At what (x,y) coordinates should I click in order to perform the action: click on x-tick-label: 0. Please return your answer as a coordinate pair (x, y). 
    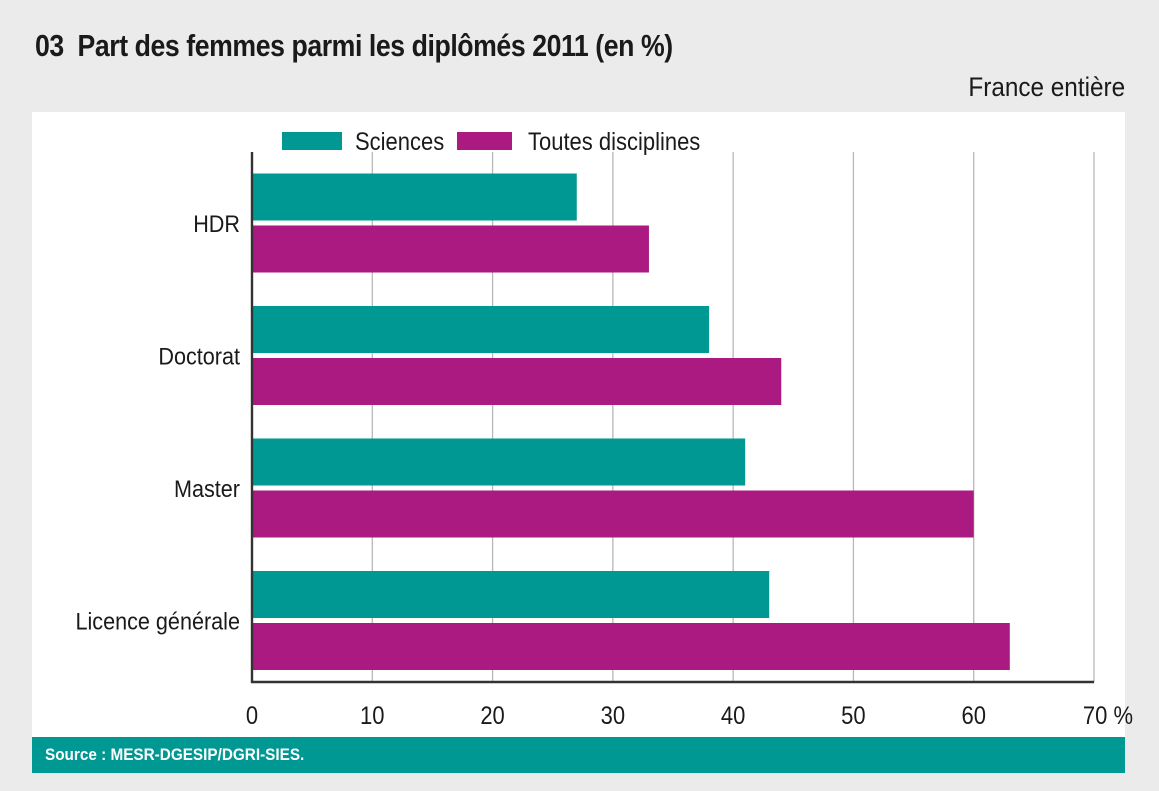
    Looking at the image, I should click on (252, 716).